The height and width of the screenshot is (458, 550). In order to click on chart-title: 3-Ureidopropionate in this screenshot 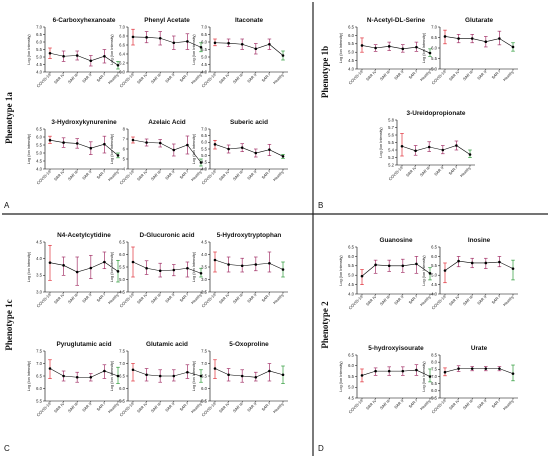, I will do `click(436, 113)`.